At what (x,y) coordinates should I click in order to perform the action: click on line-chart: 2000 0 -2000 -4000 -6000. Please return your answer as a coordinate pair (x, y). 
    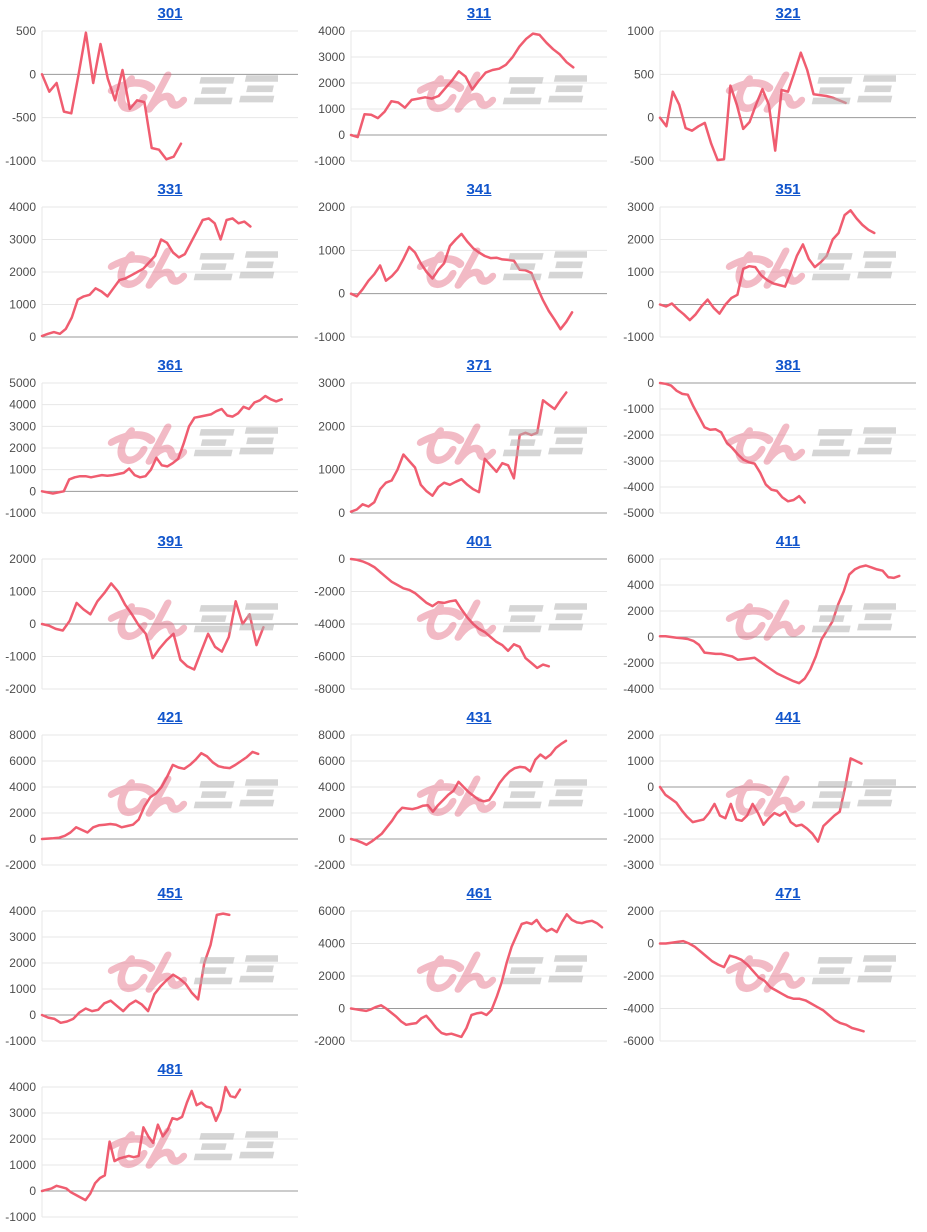
    Looking at the image, I should click on (769, 976).